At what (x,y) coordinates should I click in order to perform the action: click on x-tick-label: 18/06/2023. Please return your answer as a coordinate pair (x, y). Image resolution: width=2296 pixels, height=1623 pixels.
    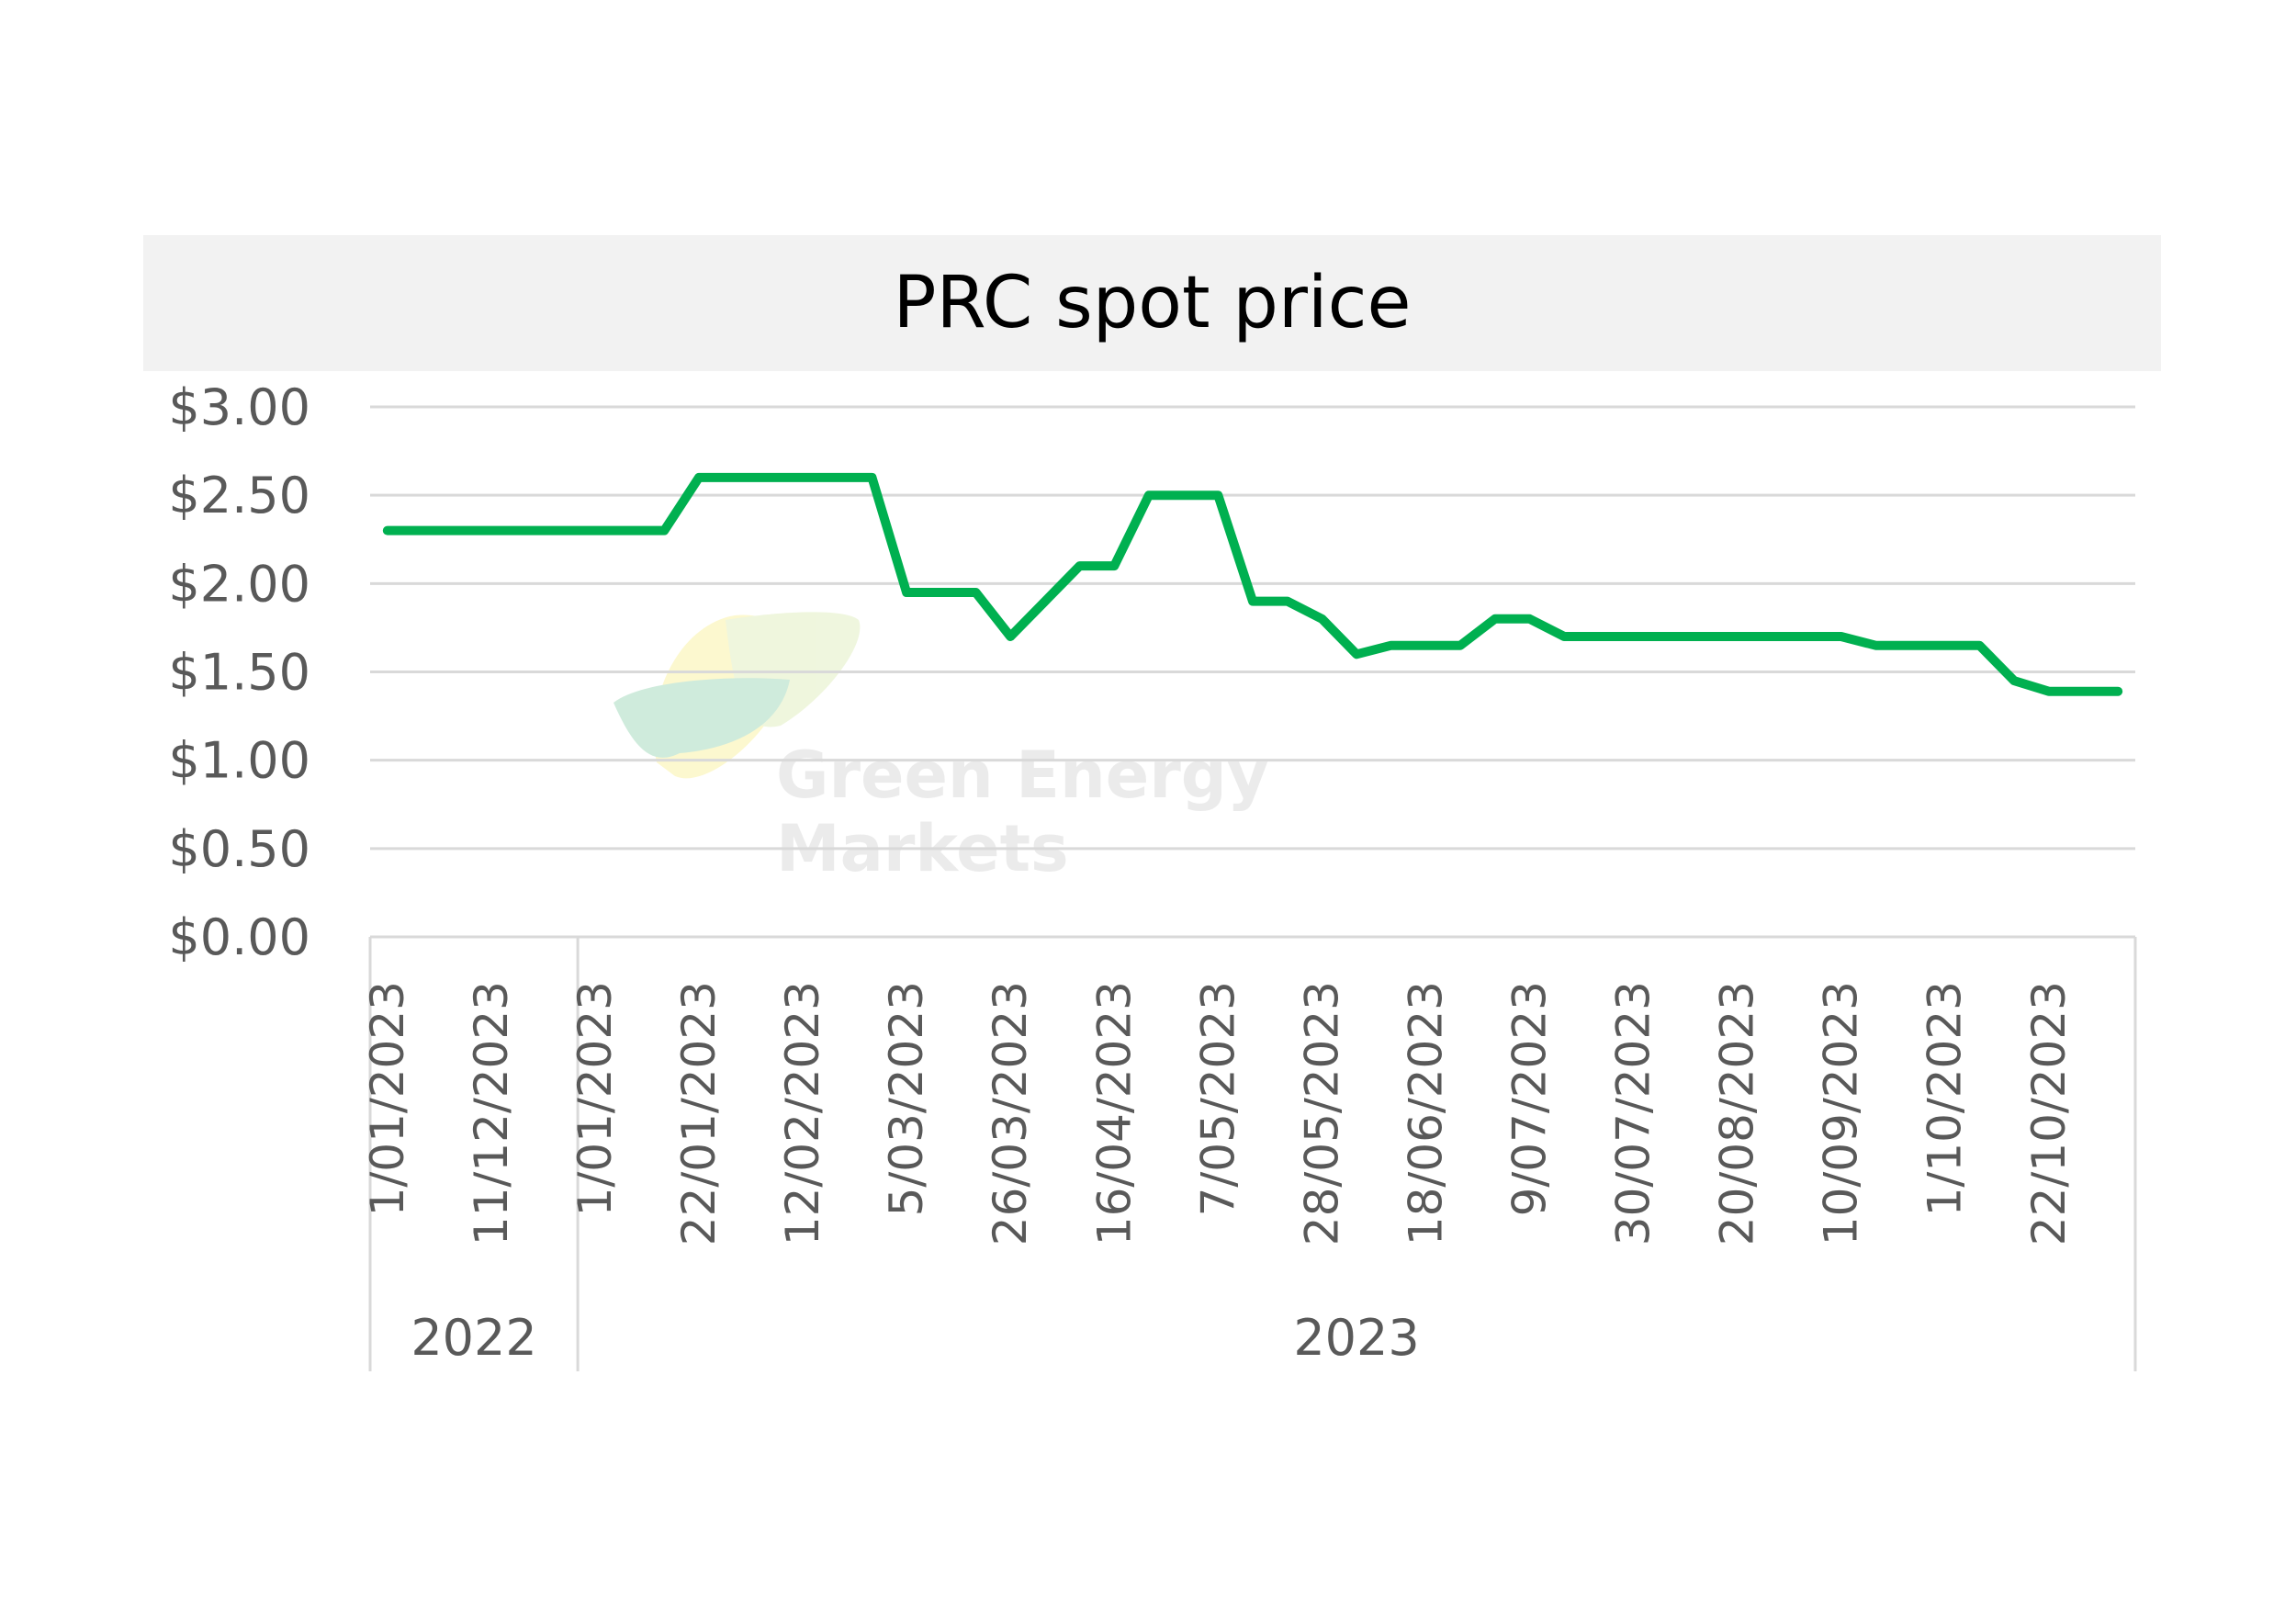
    Looking at the image, I should click on (1425, 1113).